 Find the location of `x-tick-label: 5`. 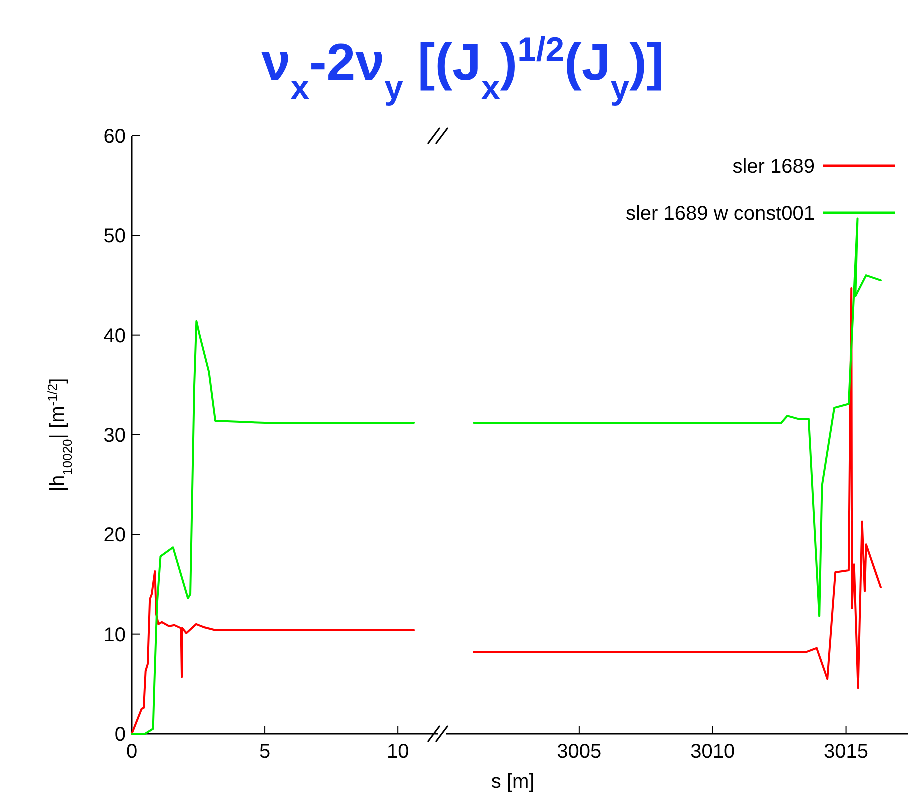

x-tick-label: 5 is located at coordinates (265, 752).